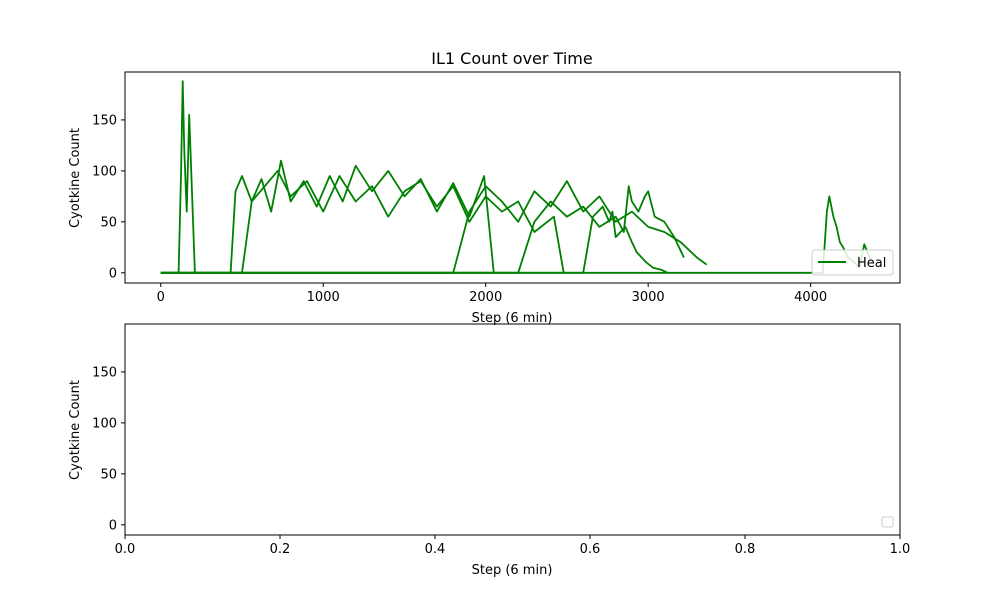 This screenshot has width=1000, height=600. I want to click on bottom-x-tick-label: 0.0, so click(125, 549).